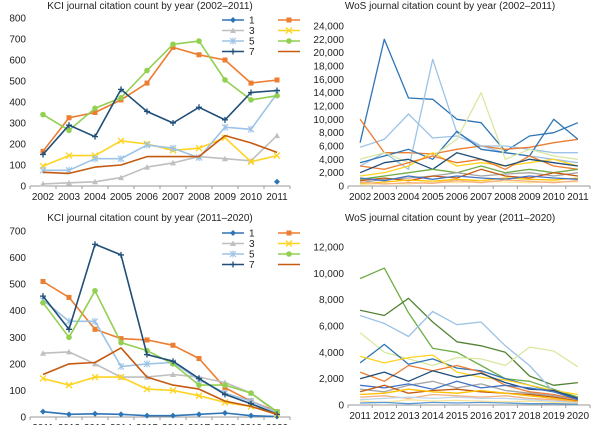 The image size is (600, 430). What do you see at coordinates (328, 53) in the screenshot?
I see `y-tick-label: 20,000` at bounding box center [328, 53].